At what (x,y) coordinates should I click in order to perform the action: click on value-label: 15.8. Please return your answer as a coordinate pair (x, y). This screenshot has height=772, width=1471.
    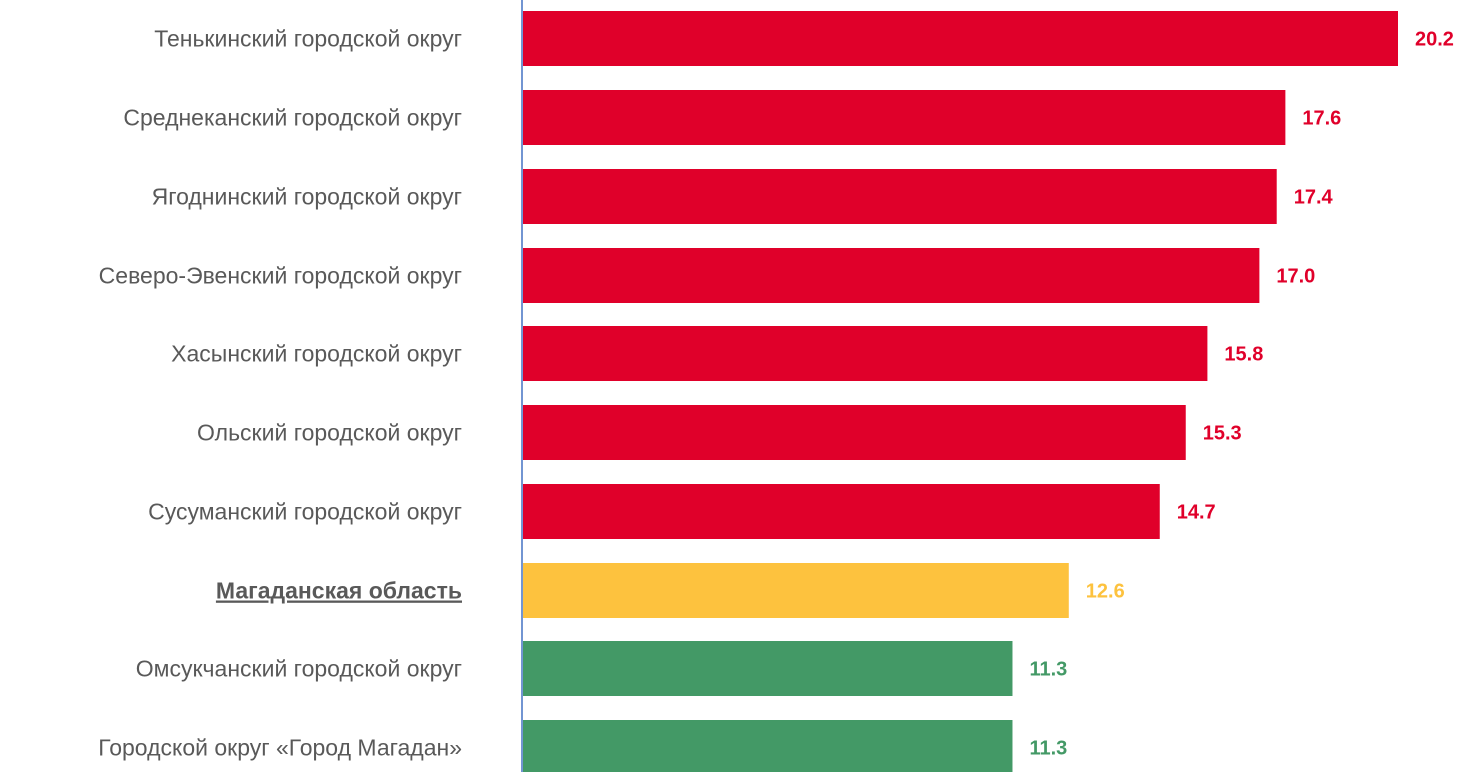
    Looking at the image, I should click on (1243, 355).